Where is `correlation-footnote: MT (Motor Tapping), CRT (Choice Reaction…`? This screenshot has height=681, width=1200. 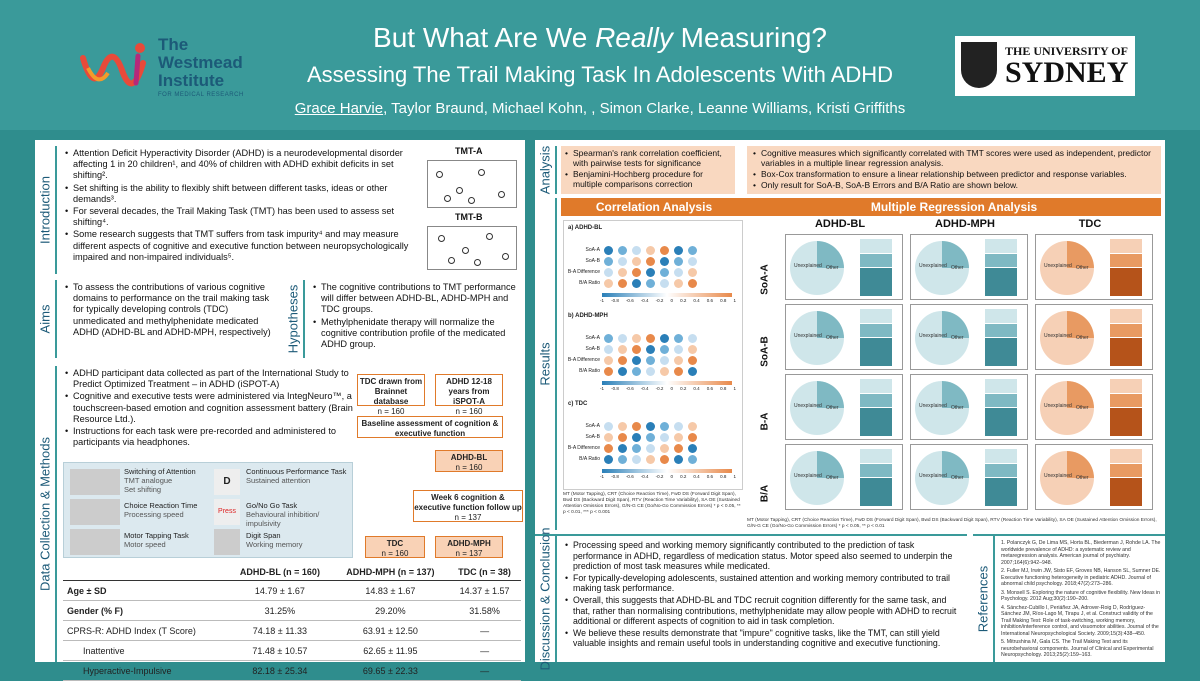 correlation-footnote: MT (Motor Tapping), CRT (Choice Reaction… is located at coordinates (652, 503).